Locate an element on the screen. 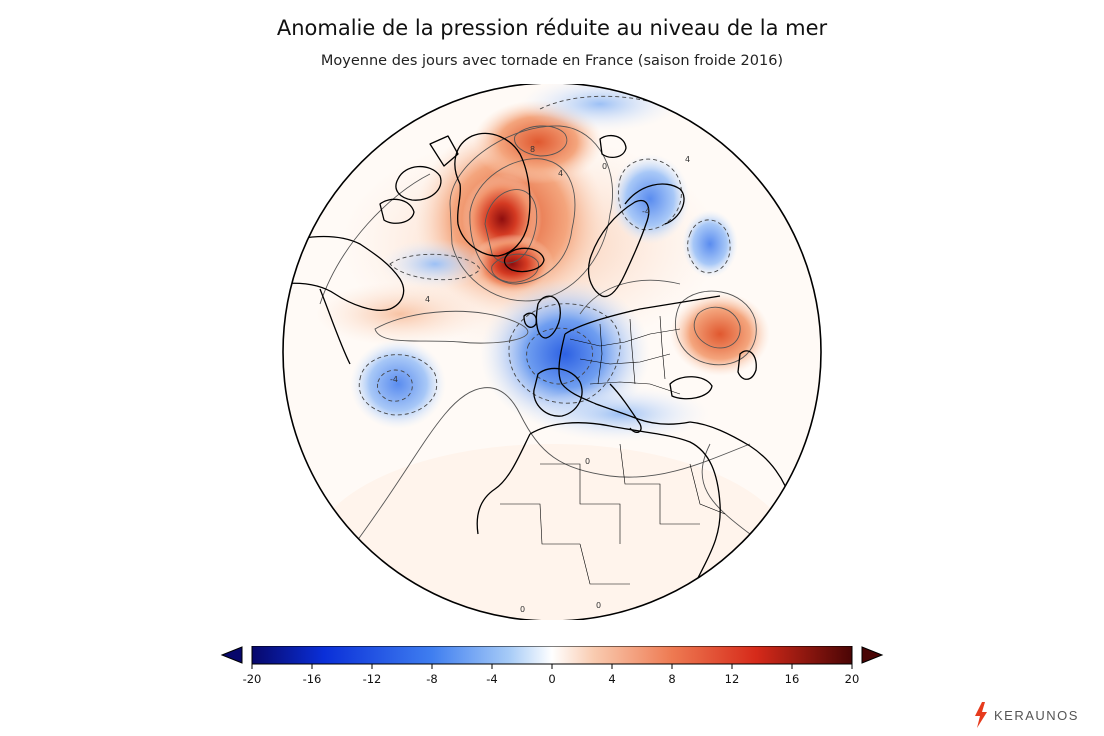 Image resolution: width=1104 pixels, height=736 pixels. colorbar-min-extend is located at coordinates (231, 655).